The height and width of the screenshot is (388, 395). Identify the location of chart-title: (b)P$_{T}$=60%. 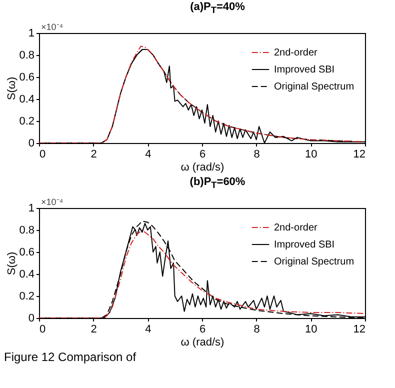
(217, 182).